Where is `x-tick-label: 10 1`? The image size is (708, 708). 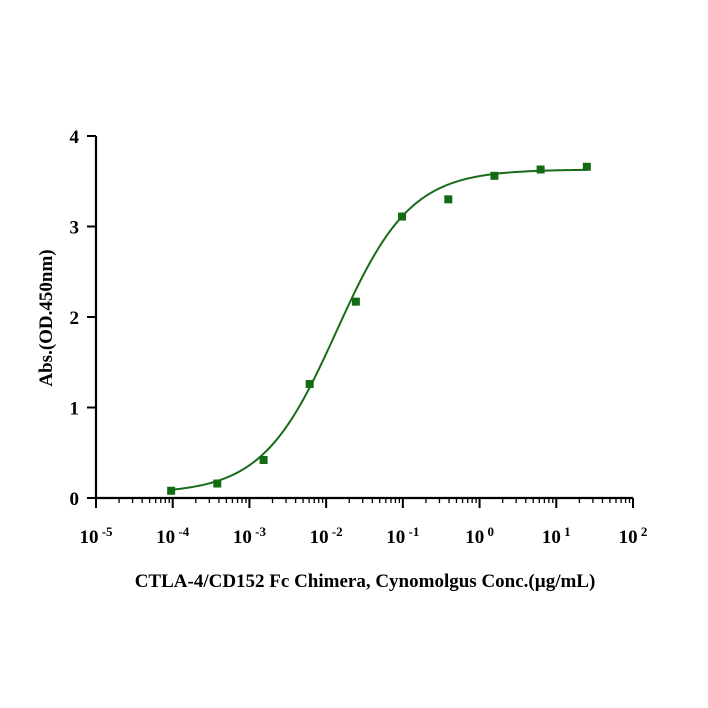
x-tick-label: 10 1 is located at coordinates (556, 536).